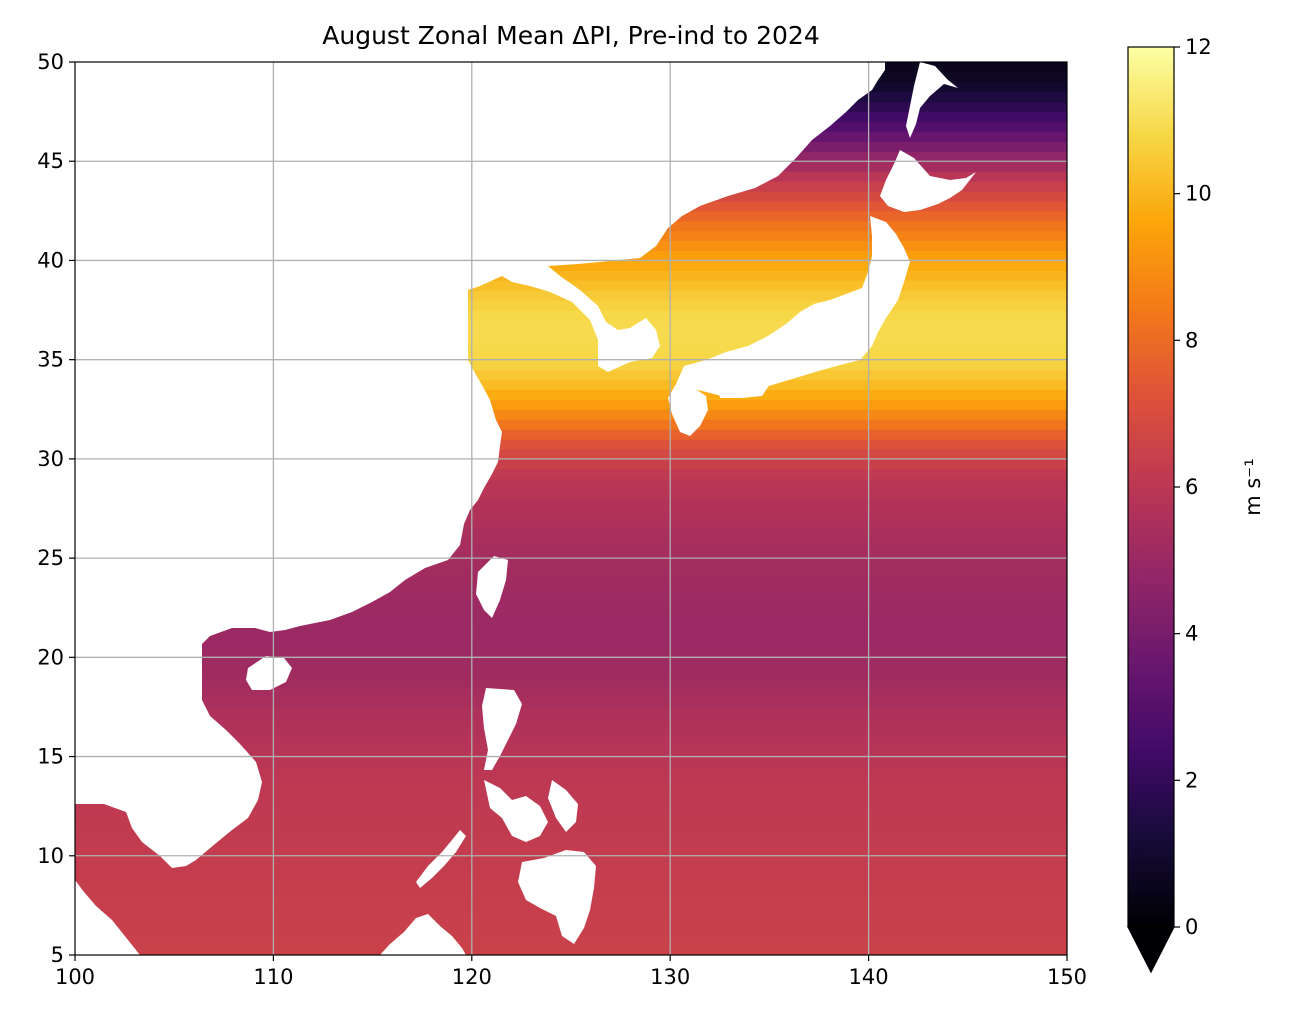  What do you see at coordinates (1253, 487) in the screenshot?
I see `colorbar-label: m s⁻¹` at bounding box center [1253, 487].